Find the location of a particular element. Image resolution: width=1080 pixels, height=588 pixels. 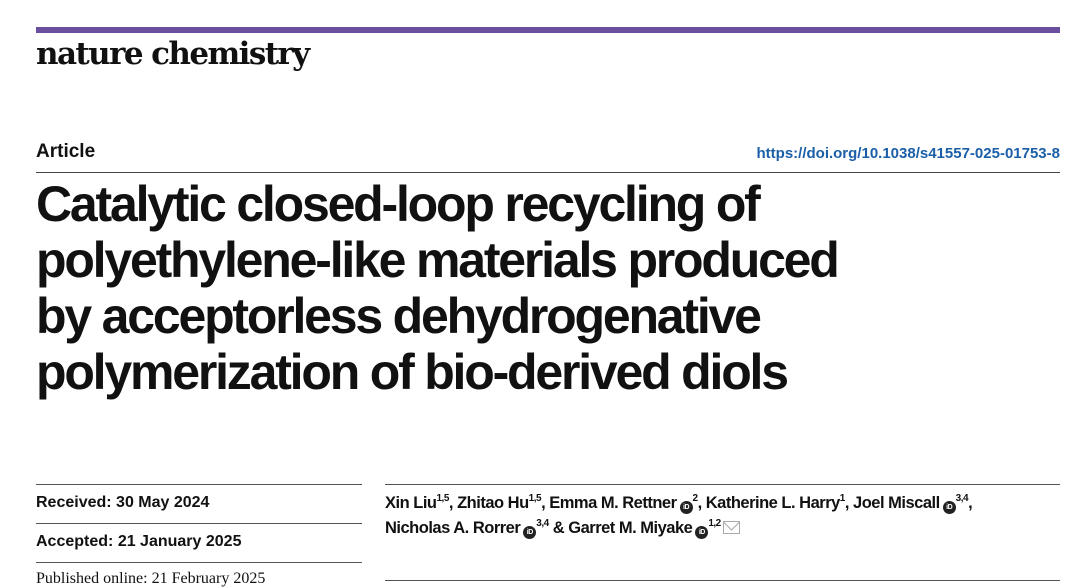

author-name: Nicholas A. Rorrer is located at coordinates (453, 528).